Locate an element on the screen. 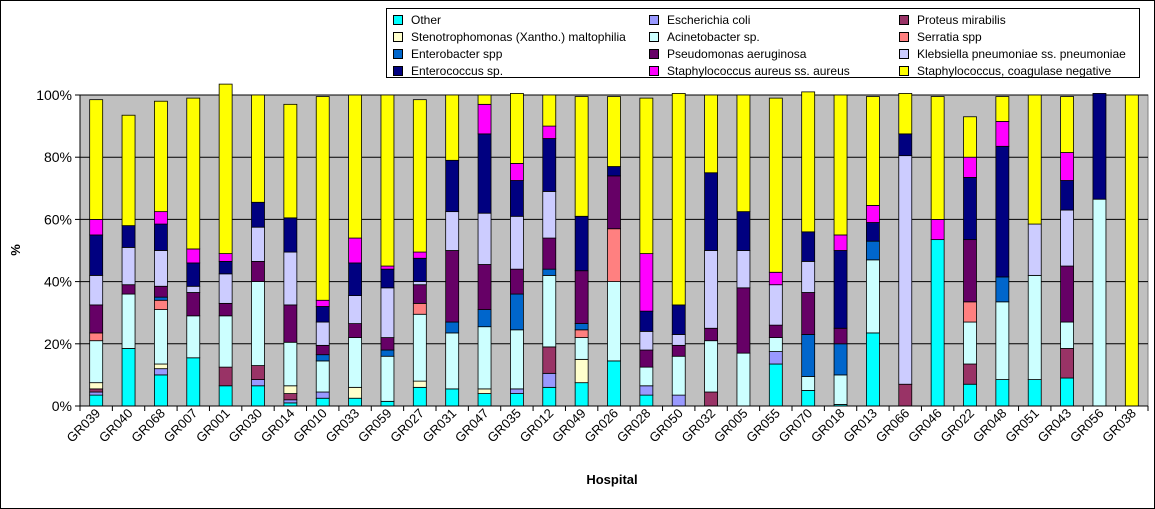 The image size is (1155, 509). legend-label: Stenotrophomonas (Xantho.) maltophilia is located at coordinates (518, 36).